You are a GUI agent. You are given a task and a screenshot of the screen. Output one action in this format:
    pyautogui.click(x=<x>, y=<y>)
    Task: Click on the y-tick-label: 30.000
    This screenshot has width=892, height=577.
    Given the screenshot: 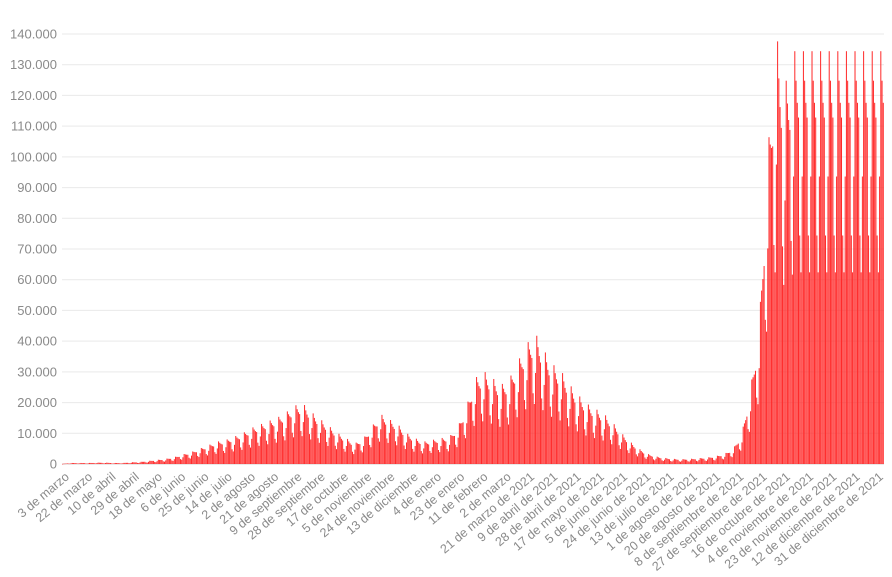 What is the action you would take?
    pyautogui.click(x=37, y=371)
    